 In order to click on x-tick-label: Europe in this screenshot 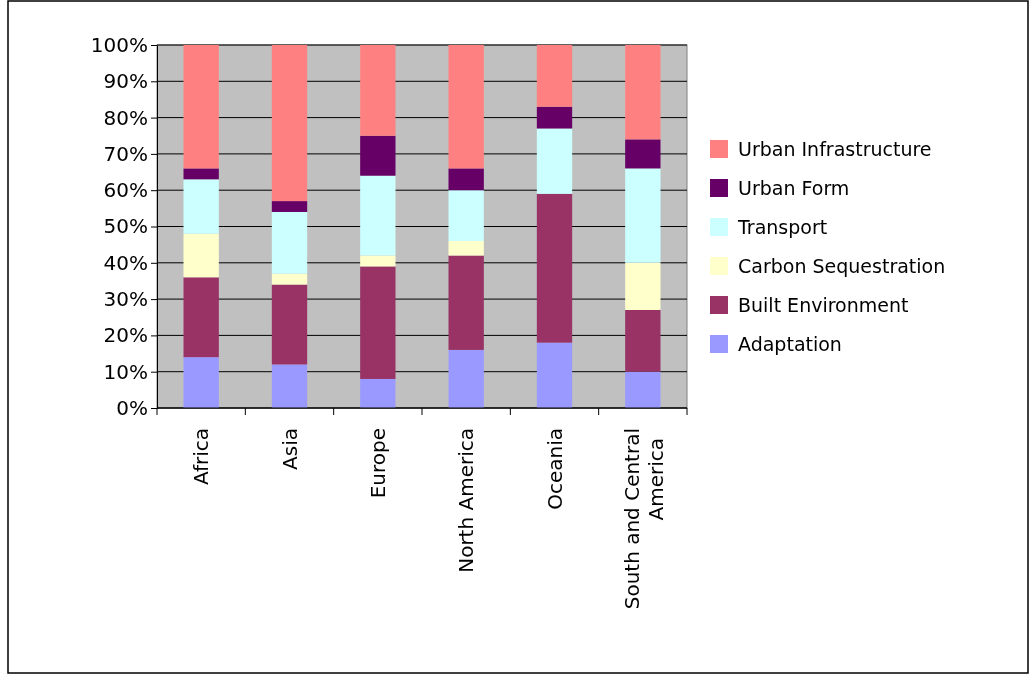, I will do `click(377, 463)`.